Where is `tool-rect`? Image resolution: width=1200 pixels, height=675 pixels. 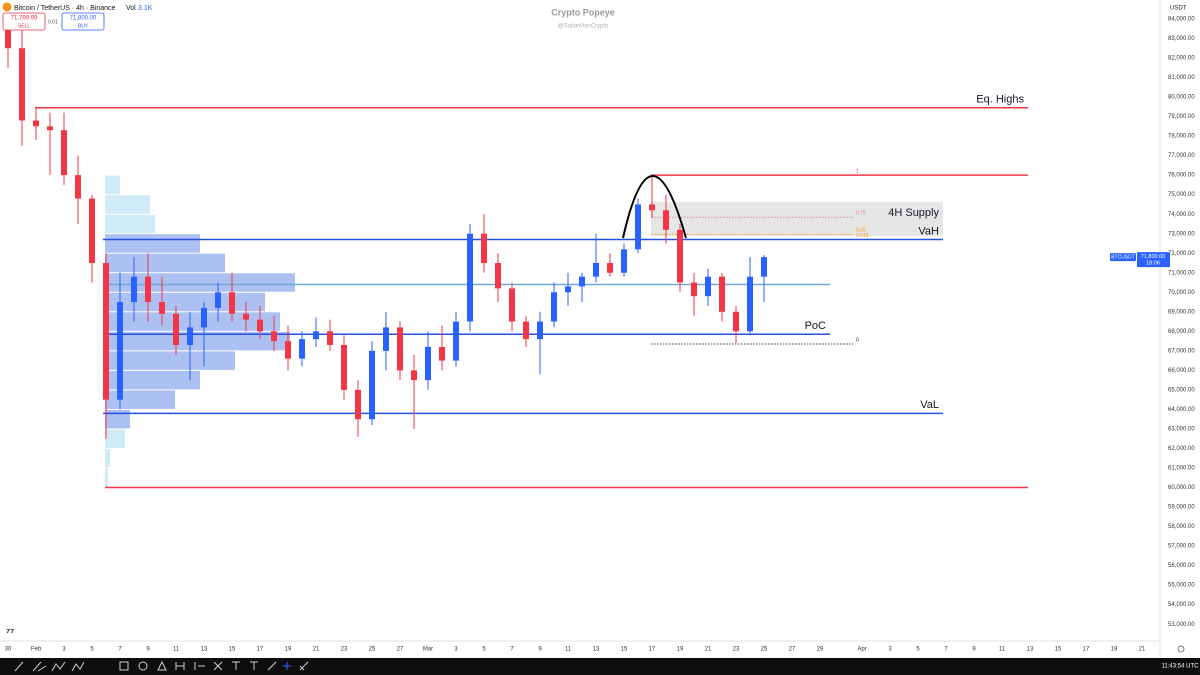 tool-rect is located at coordinates (124, 666).